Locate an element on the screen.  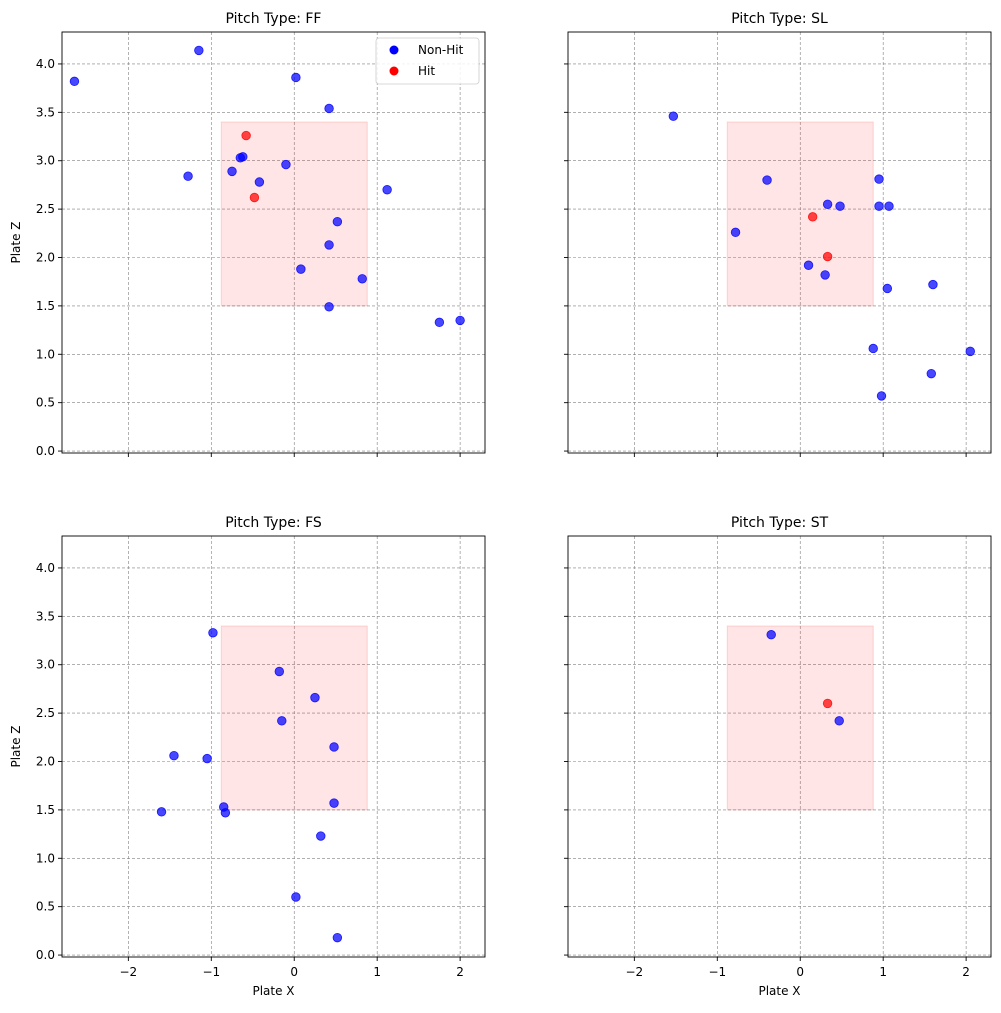
x-tick-label: 1 is located at coordinates (377, 972).